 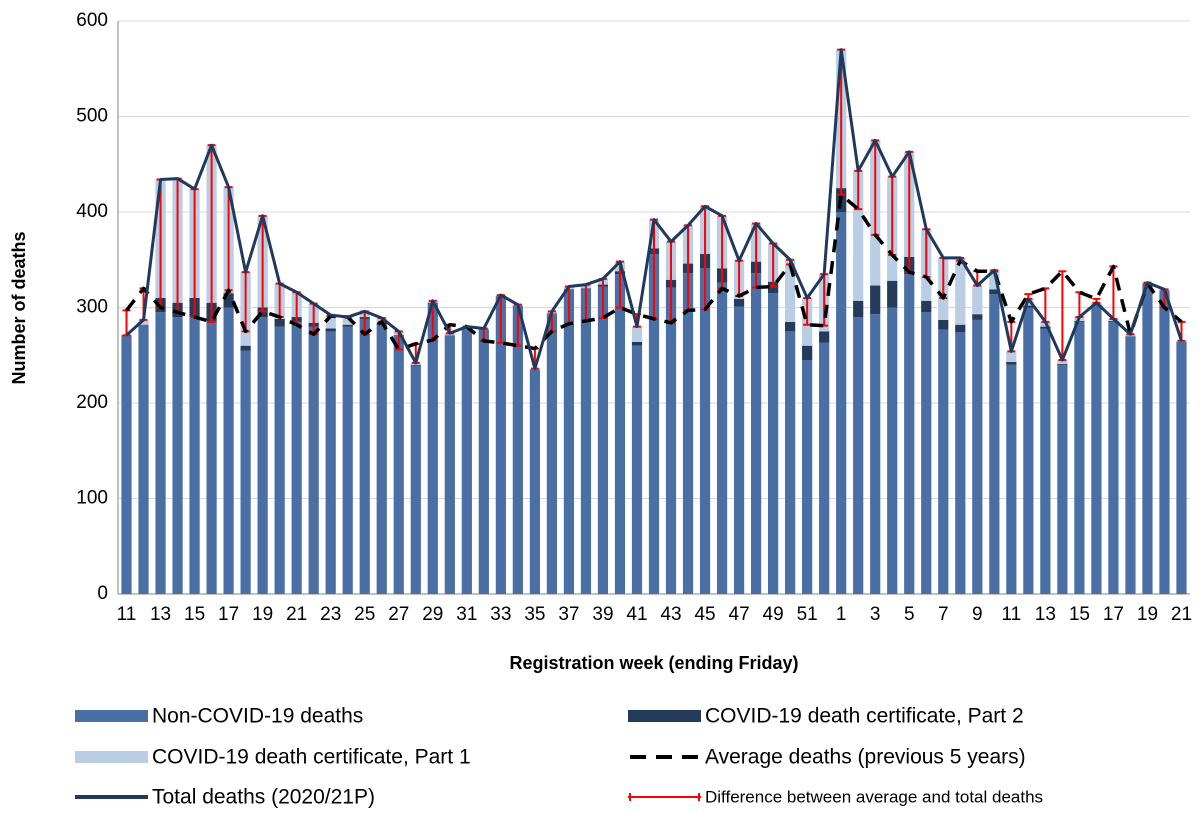 What do you see at coordinates (330, 614) in the screenshot?
I see `x-tick-label: 23` at bounding box center [330, 614].